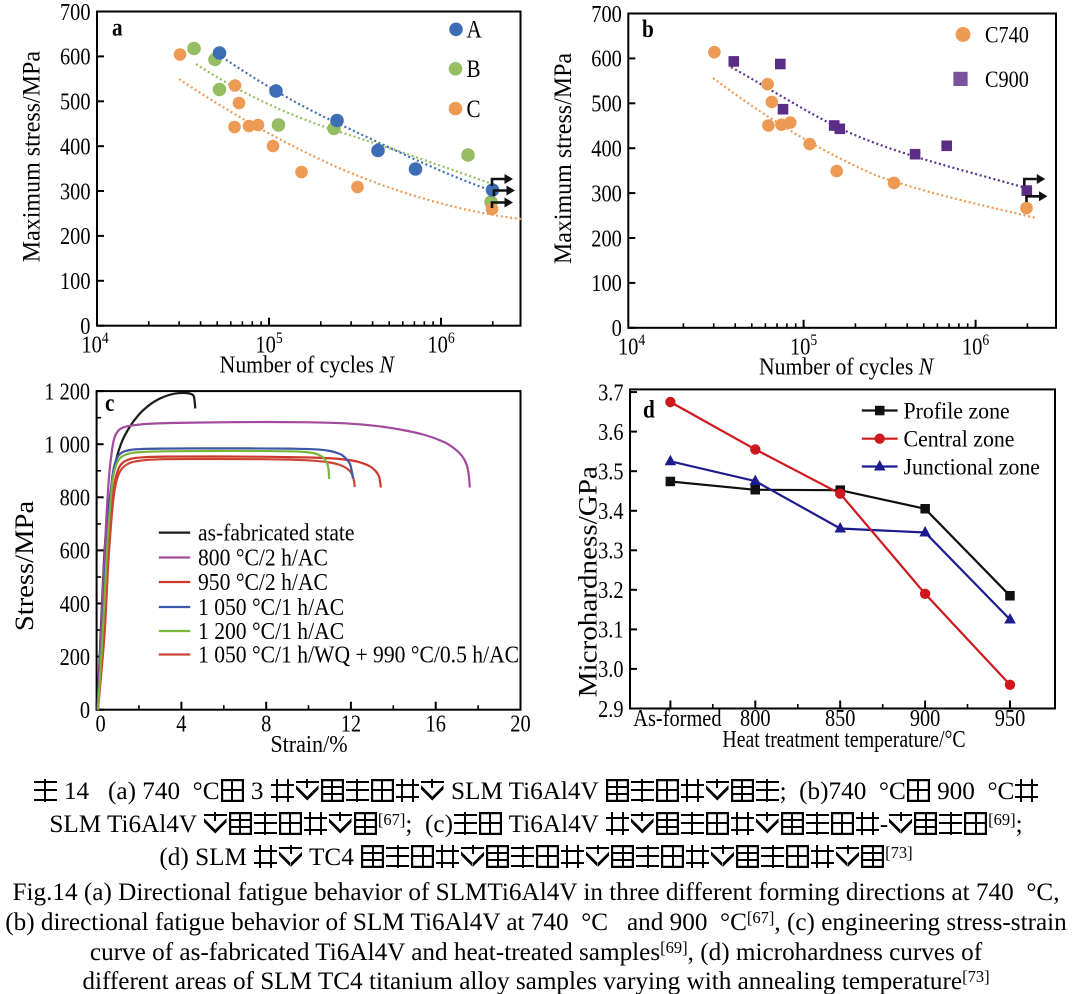 The image size is (1072, 994). Describe the element at coordinates (474, 109) in the screenshot. I see `svg-text: C` at that location.